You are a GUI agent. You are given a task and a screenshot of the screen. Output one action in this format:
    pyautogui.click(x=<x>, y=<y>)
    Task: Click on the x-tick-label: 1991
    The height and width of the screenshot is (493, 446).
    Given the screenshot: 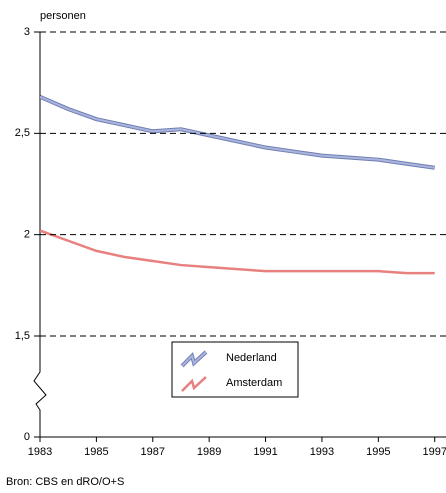 What is the action you would take?
    pyautogui.click(x=265, y=452)
    